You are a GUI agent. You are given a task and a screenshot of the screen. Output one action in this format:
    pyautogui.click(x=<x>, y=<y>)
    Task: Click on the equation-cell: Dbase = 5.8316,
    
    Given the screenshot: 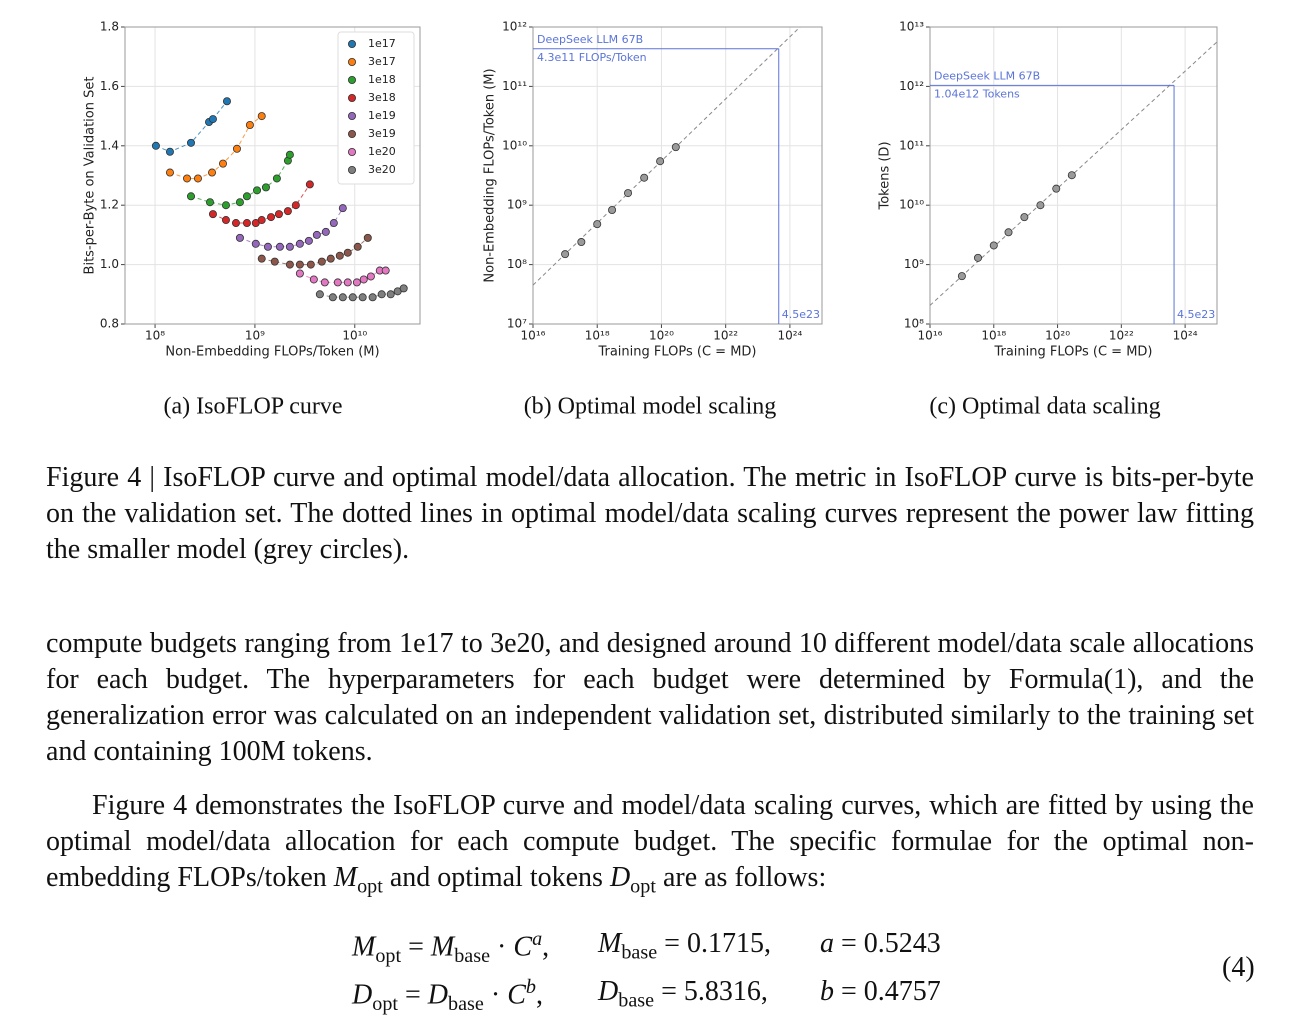 What is the action you would take?
    pyautogui.click(x=683, y=994)
    